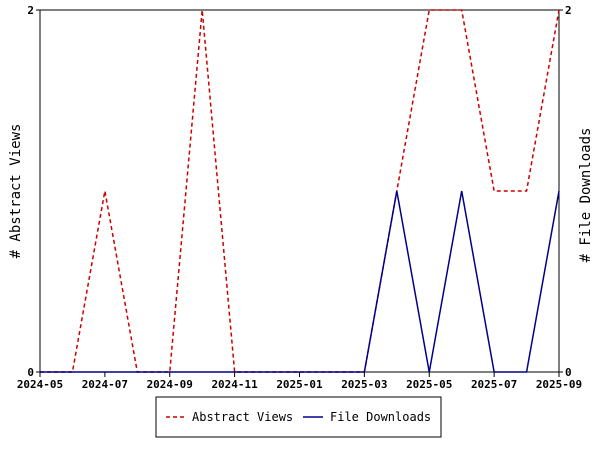  I want to click on y-axis-title-right: # File Downloads, so click(586, 195).